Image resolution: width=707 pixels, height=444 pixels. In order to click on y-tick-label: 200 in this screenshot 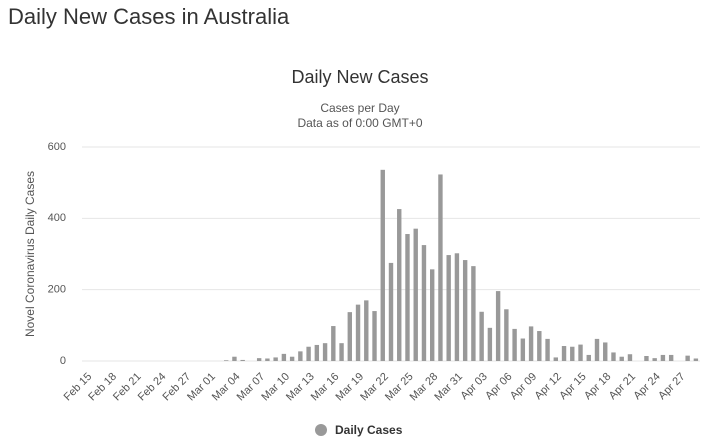, I will do `click(57, 290)`.